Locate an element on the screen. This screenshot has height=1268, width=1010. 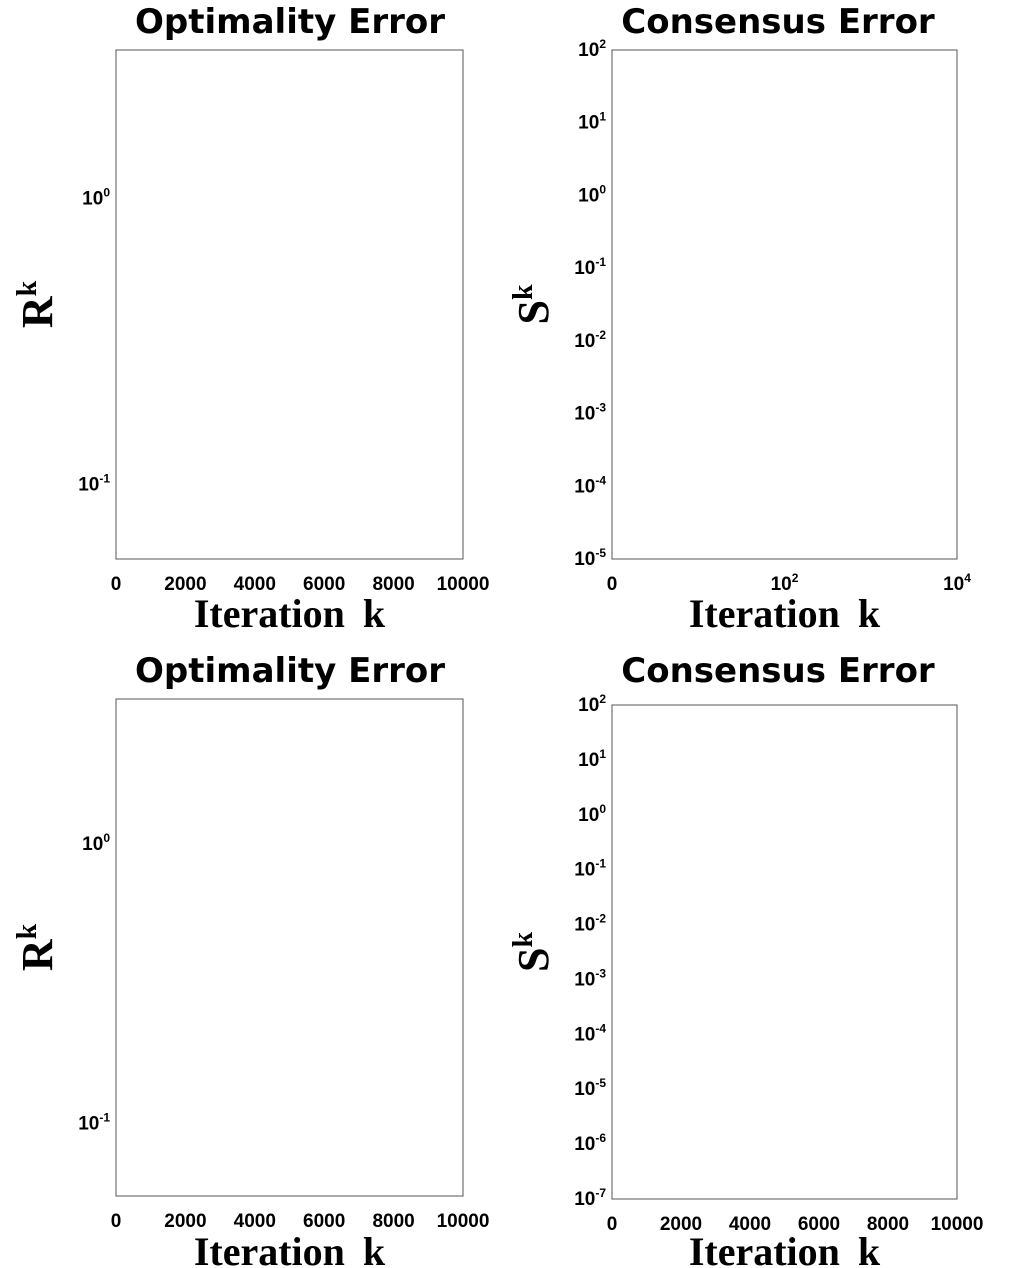
y-tick-label: 10⁻⁷ is located at coordinates (590, 1198).